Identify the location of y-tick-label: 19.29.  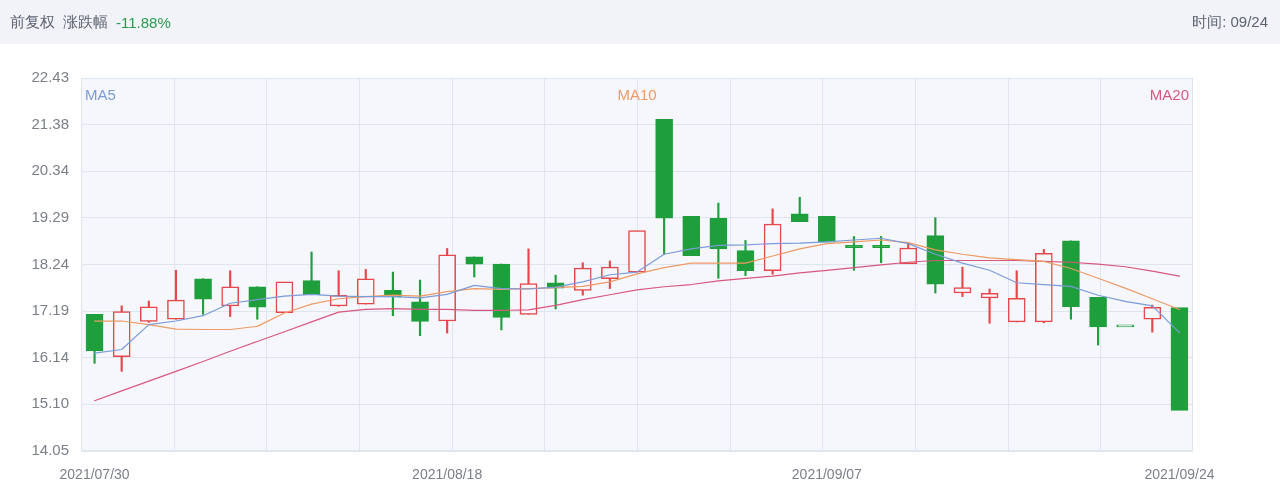
(50, 216).